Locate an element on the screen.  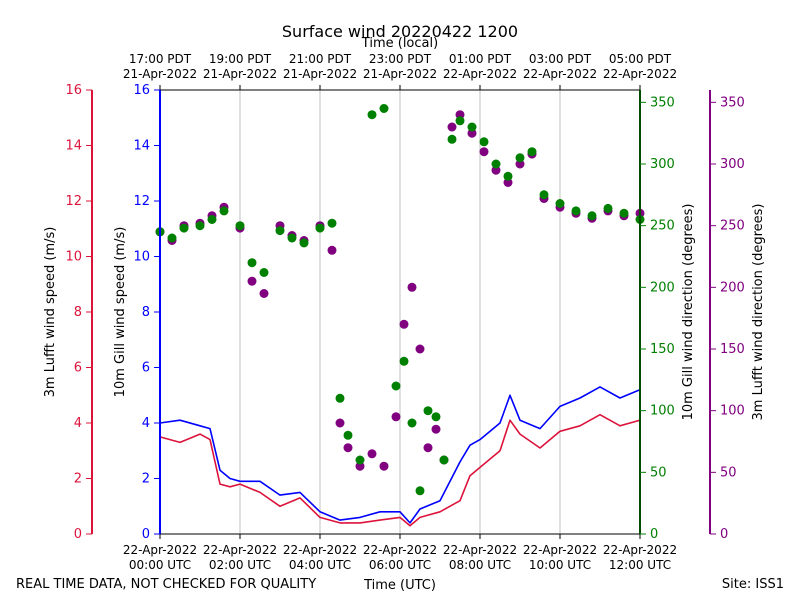
lufft-direction-tick-label: 100 is located at coordinates (732, 411).